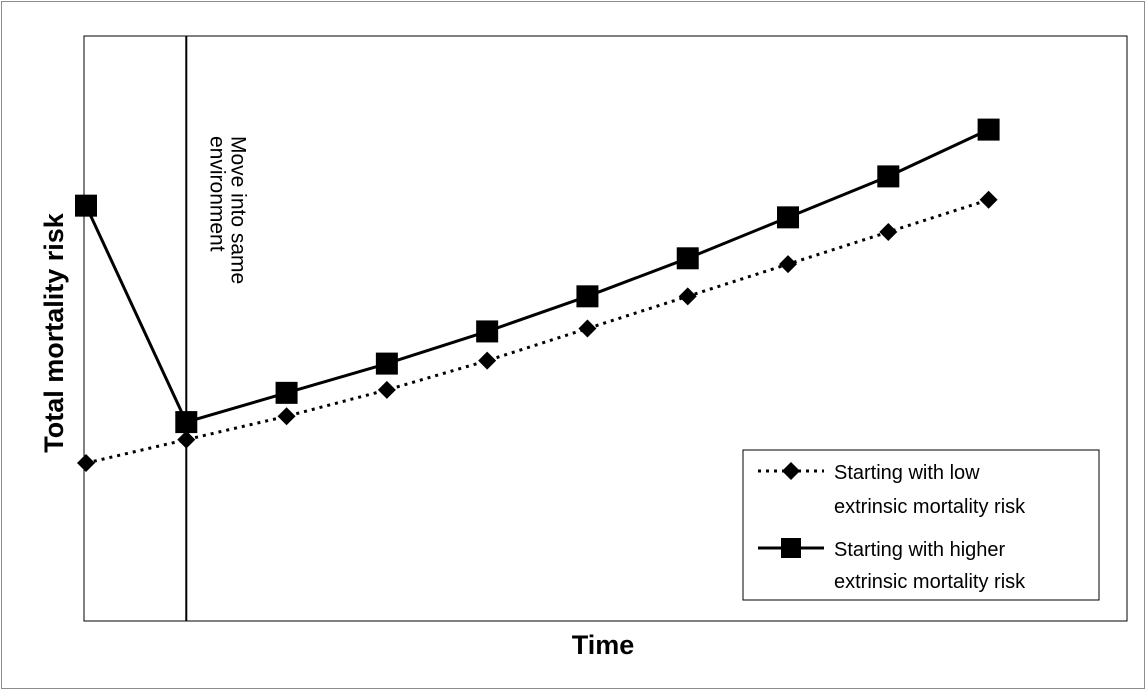  I want to click on annotation-text-line2: environment, so click(216, 194).